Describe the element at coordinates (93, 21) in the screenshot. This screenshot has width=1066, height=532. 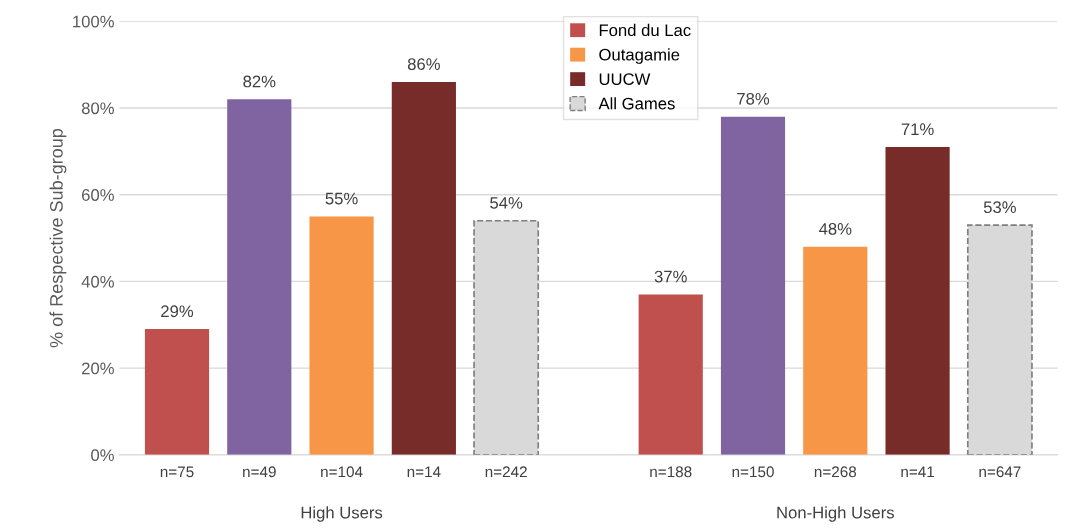
I see `y-tick-label: 100%` at that location.